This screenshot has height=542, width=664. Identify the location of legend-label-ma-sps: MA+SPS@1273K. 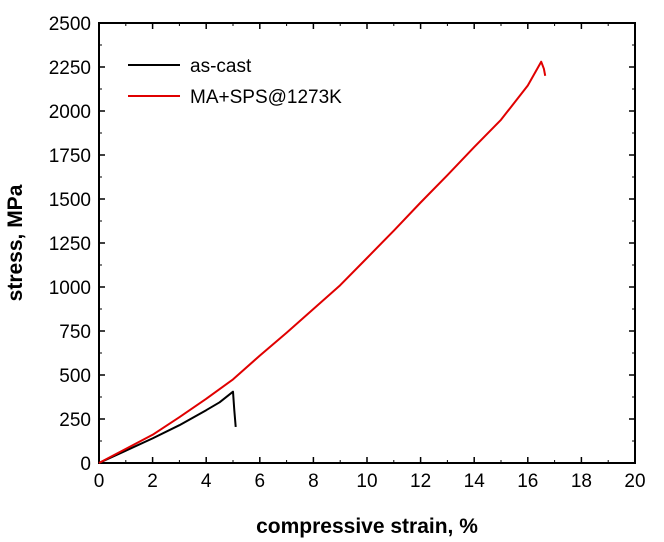
(266, 97).